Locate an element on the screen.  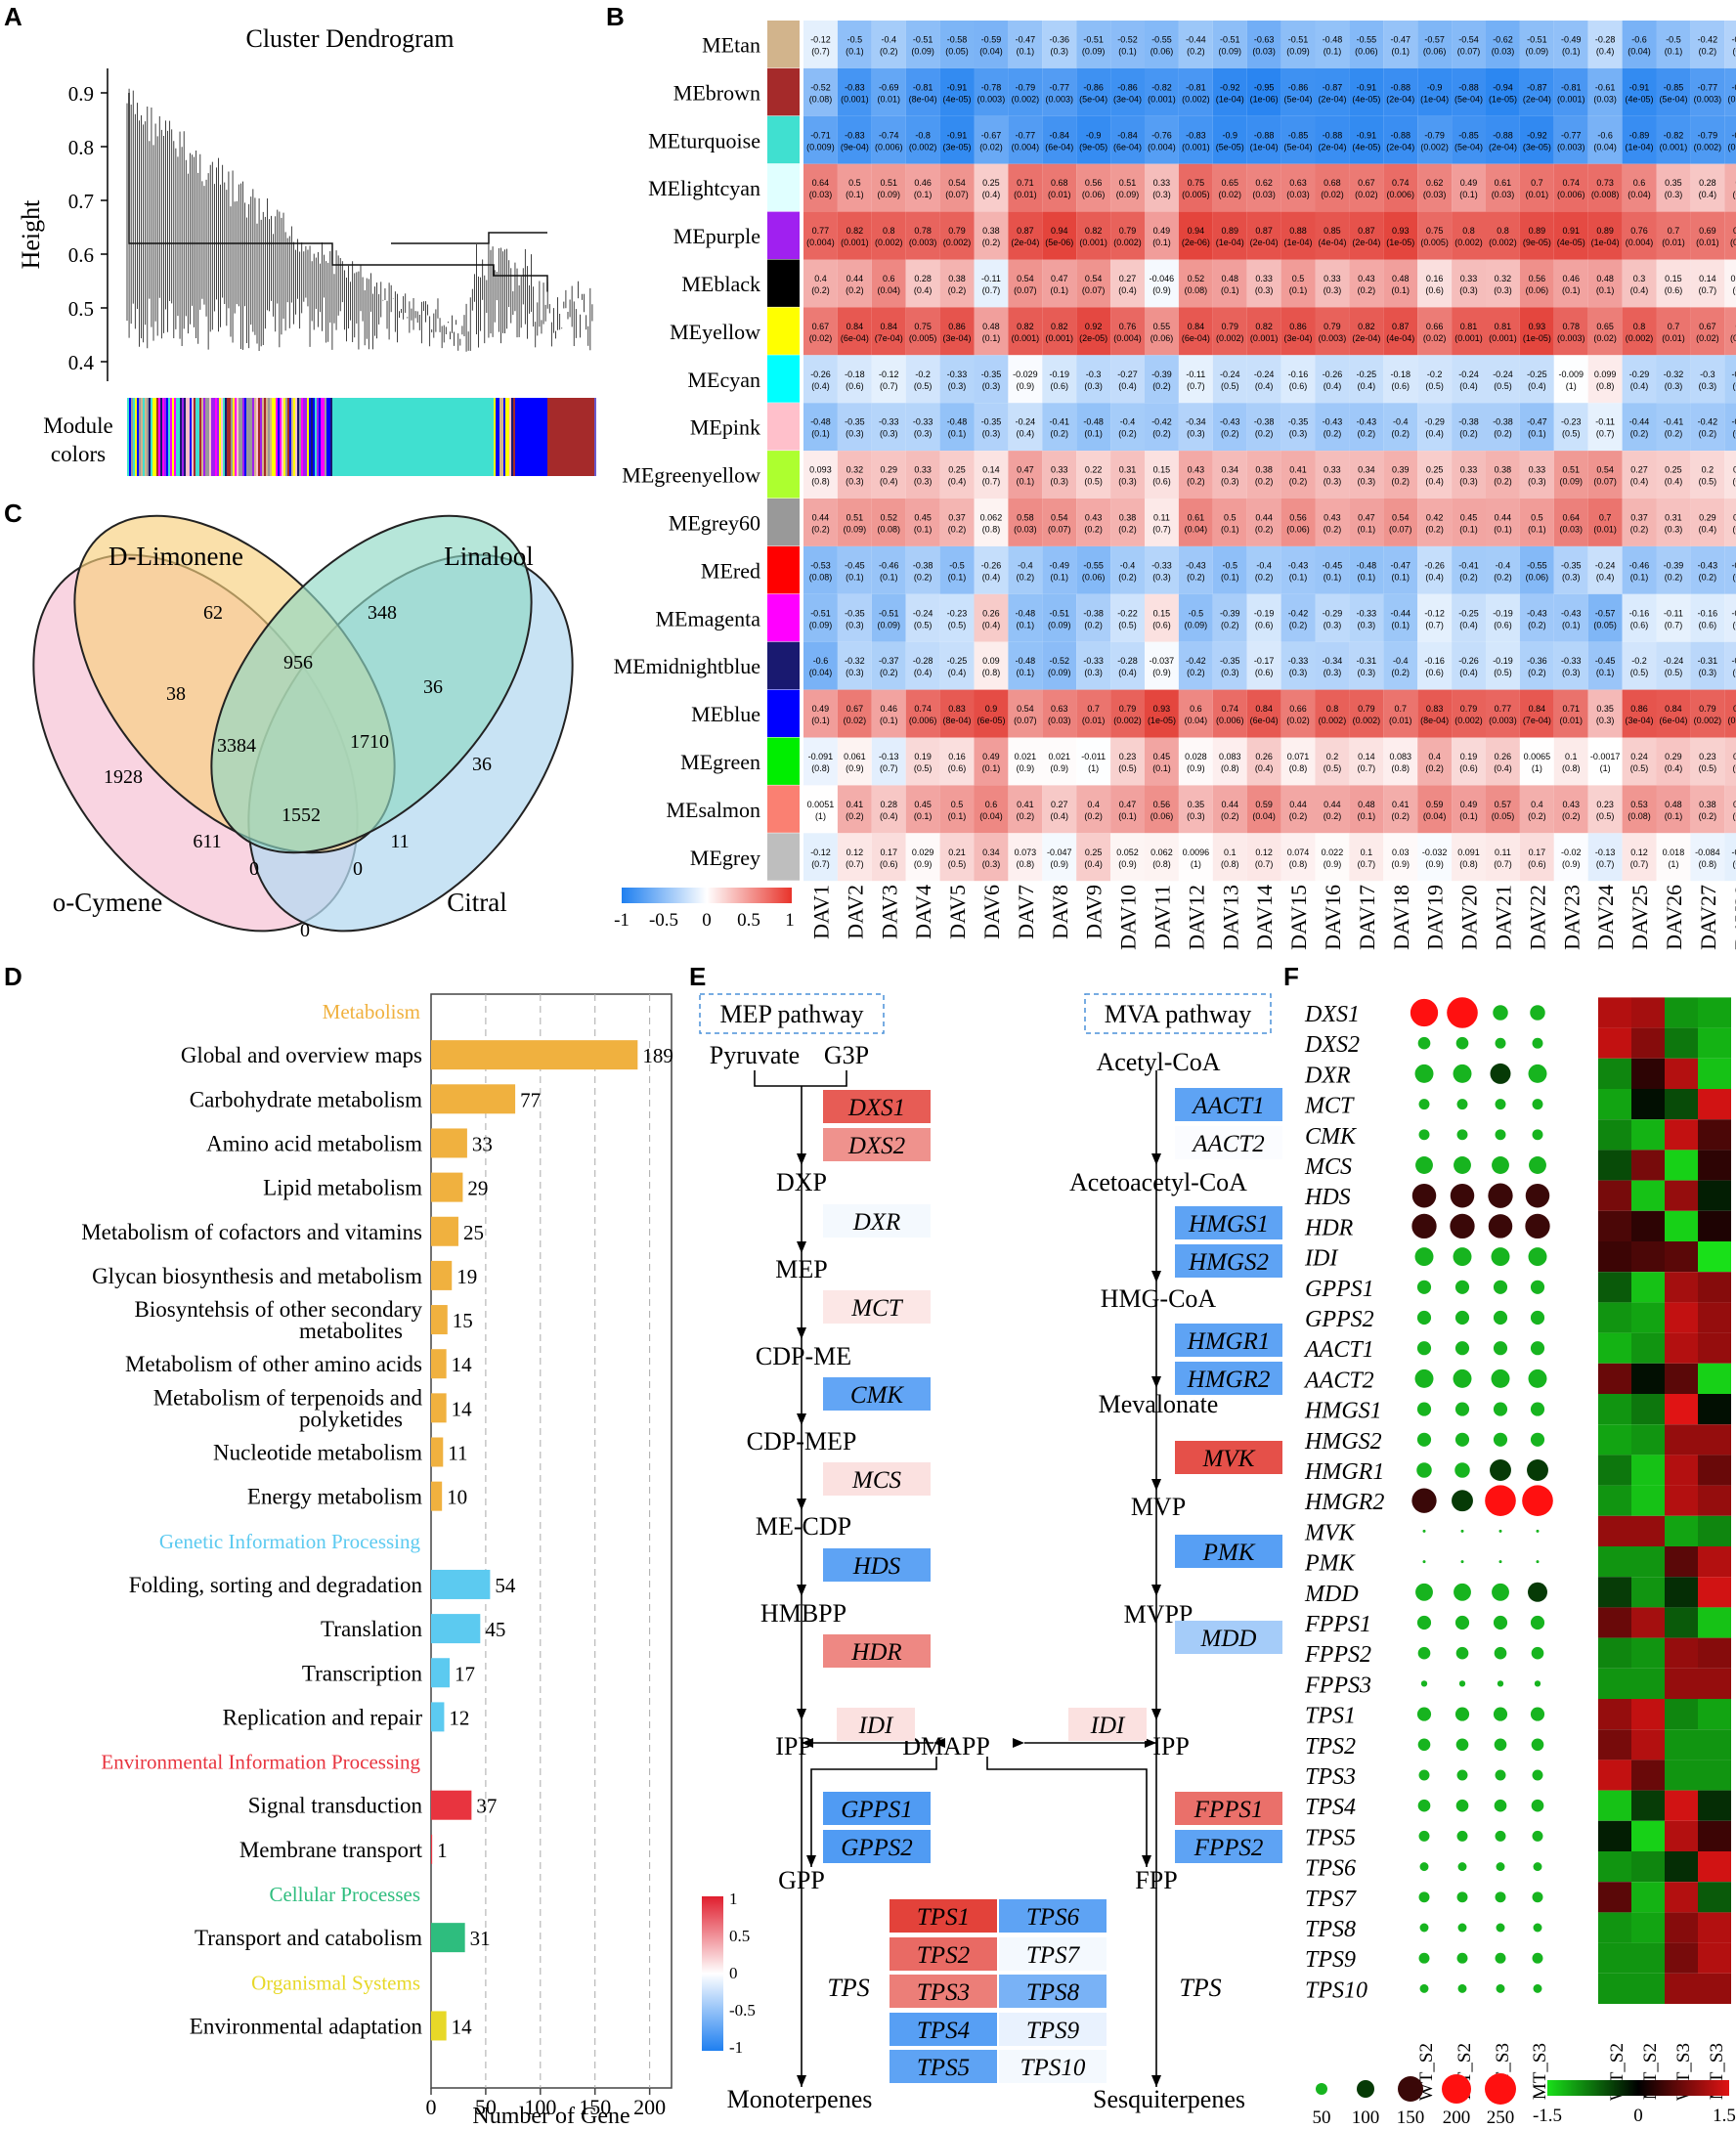
cell-p-value: (5e-04) is located at coordinates (1468, 99).